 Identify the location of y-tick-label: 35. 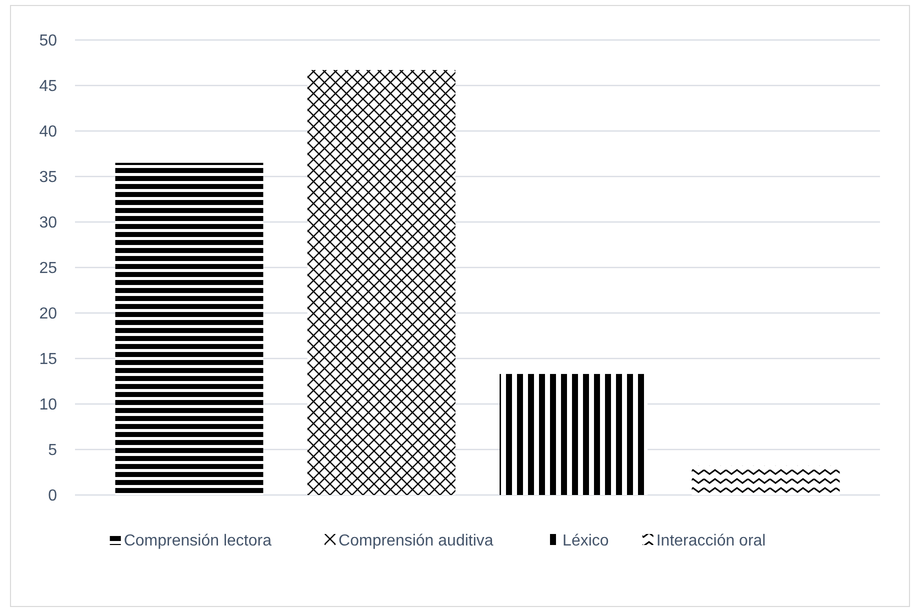
(48, 177).